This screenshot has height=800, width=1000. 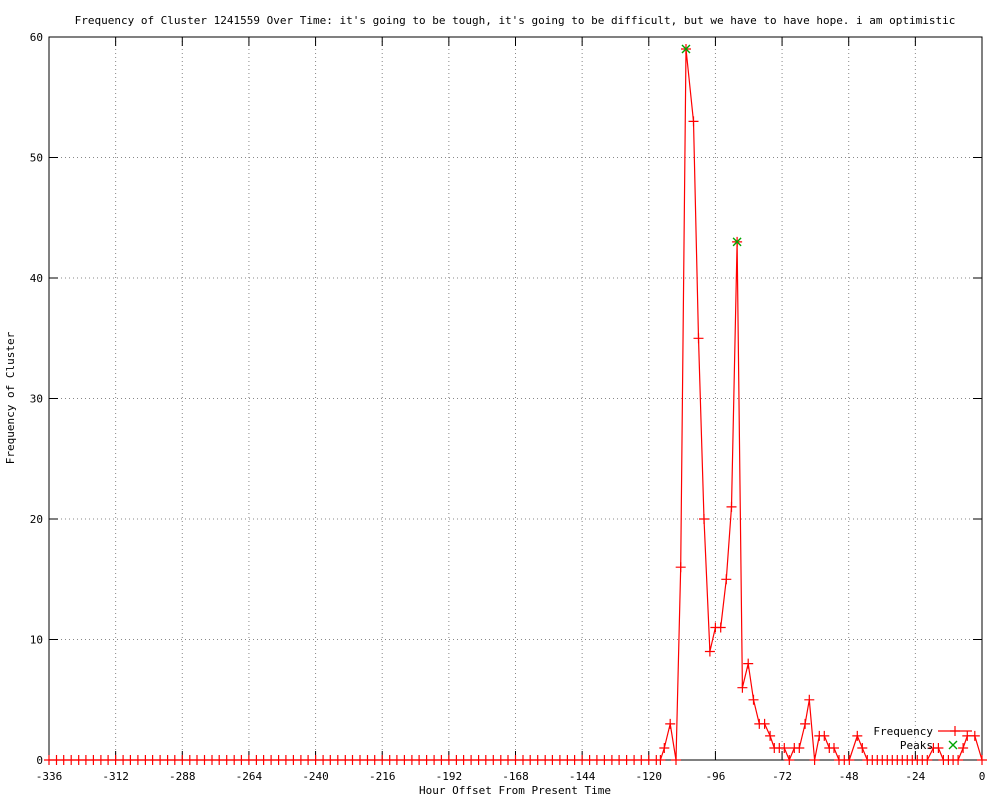 What do you see at coordinates (49, 776) in the screenshot?
I see `x-tick-label: -336` at bounding box center [49, 776].